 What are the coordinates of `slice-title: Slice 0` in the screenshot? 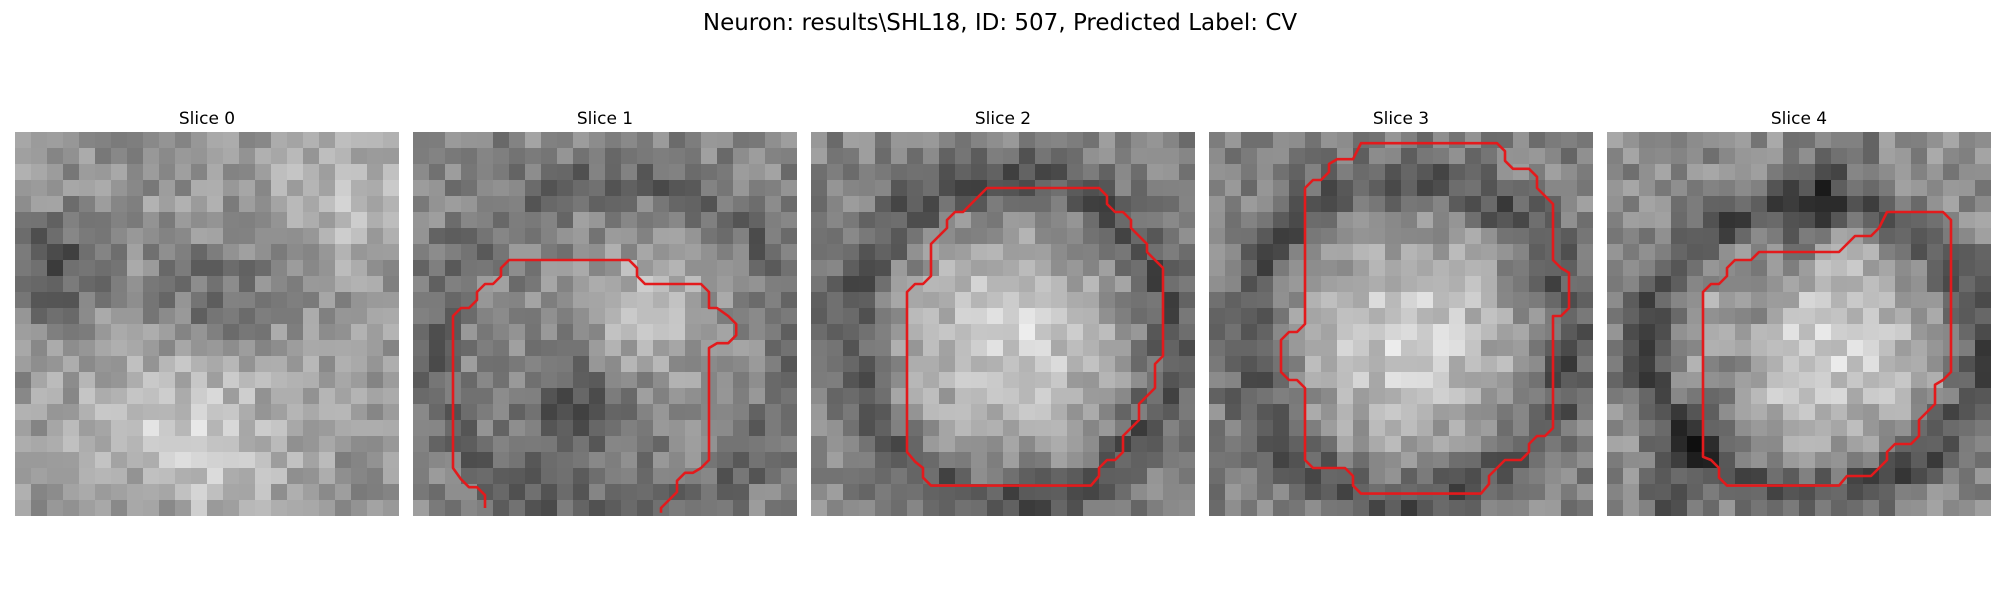 It's located at (207, 119).